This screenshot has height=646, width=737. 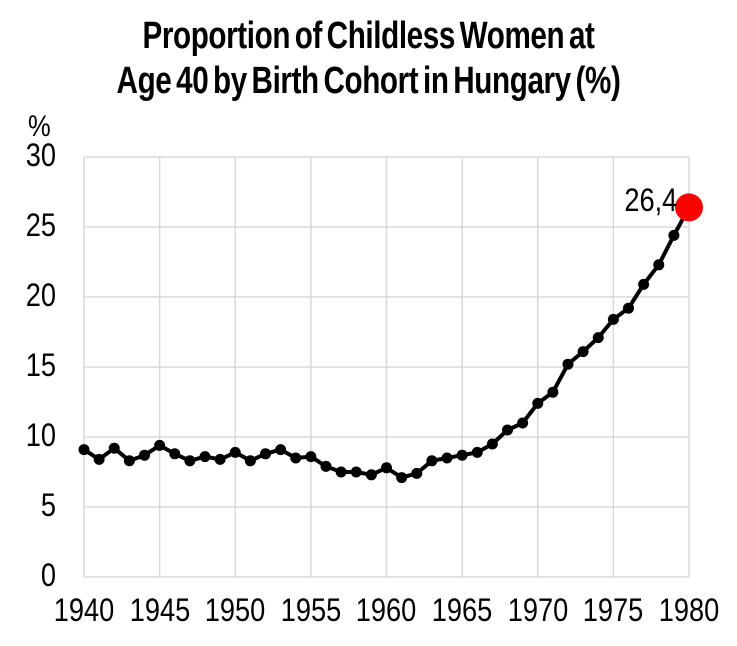 I want to click on x-tick-label-1970: 1970, so click(x=538, y=610).